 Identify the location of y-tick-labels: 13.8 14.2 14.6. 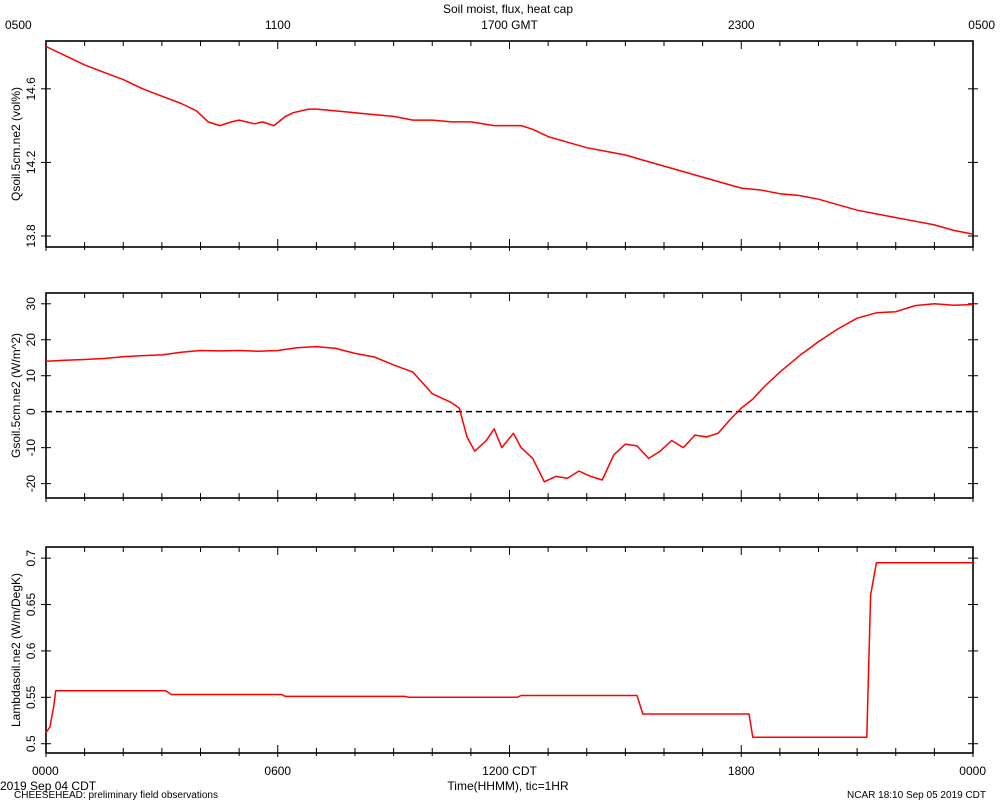
(31, 162).